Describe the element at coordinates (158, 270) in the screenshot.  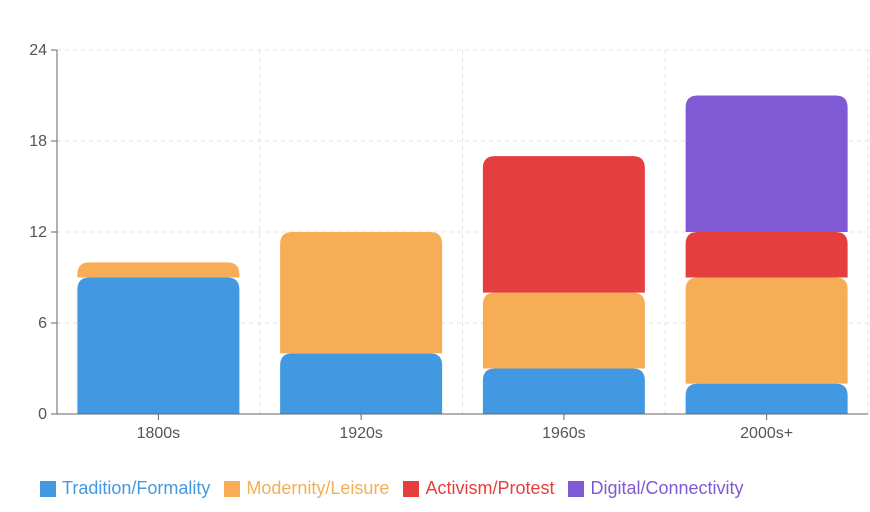
I see `bar-1800s-modernity-leisure` at that location.